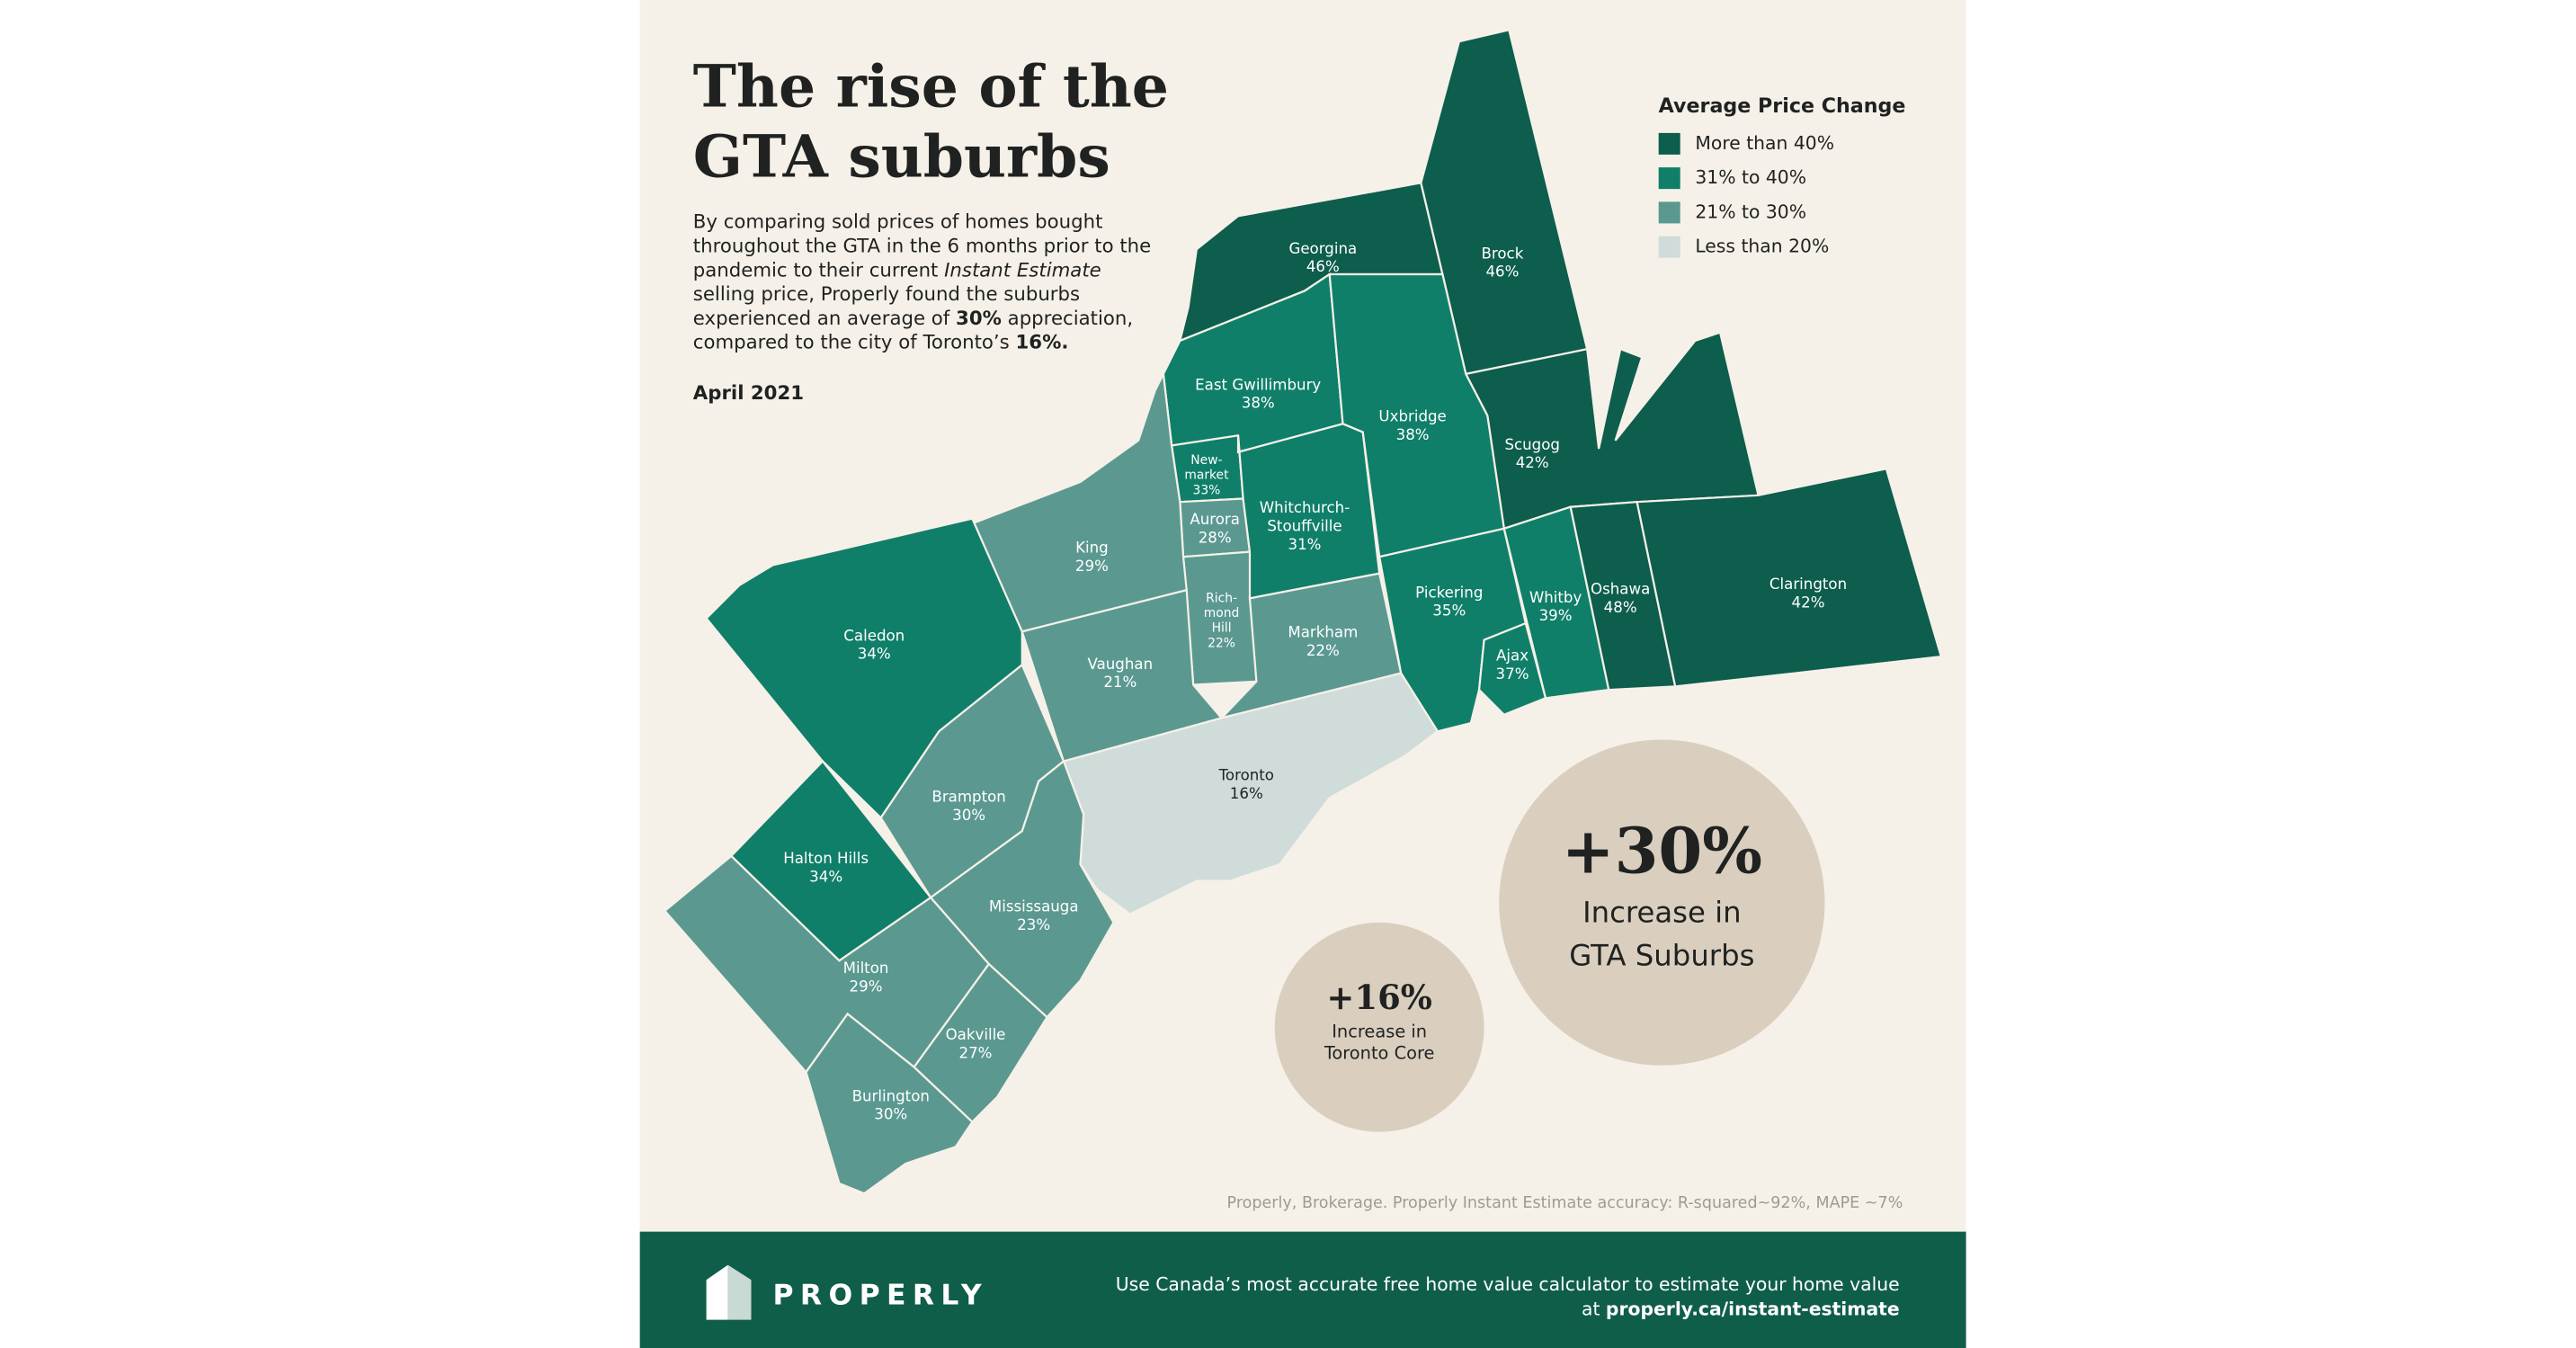  I want to click on text-span: properly.ca/instant-estimate, so click(1753, 1308).